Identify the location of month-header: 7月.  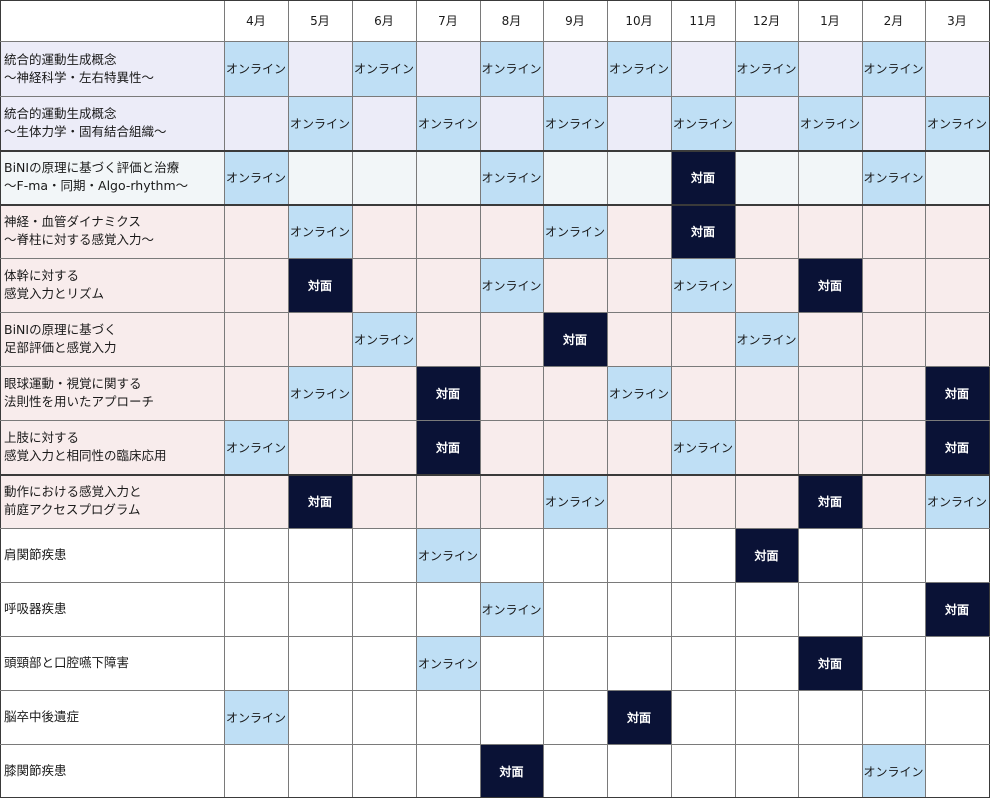
(448, 20).